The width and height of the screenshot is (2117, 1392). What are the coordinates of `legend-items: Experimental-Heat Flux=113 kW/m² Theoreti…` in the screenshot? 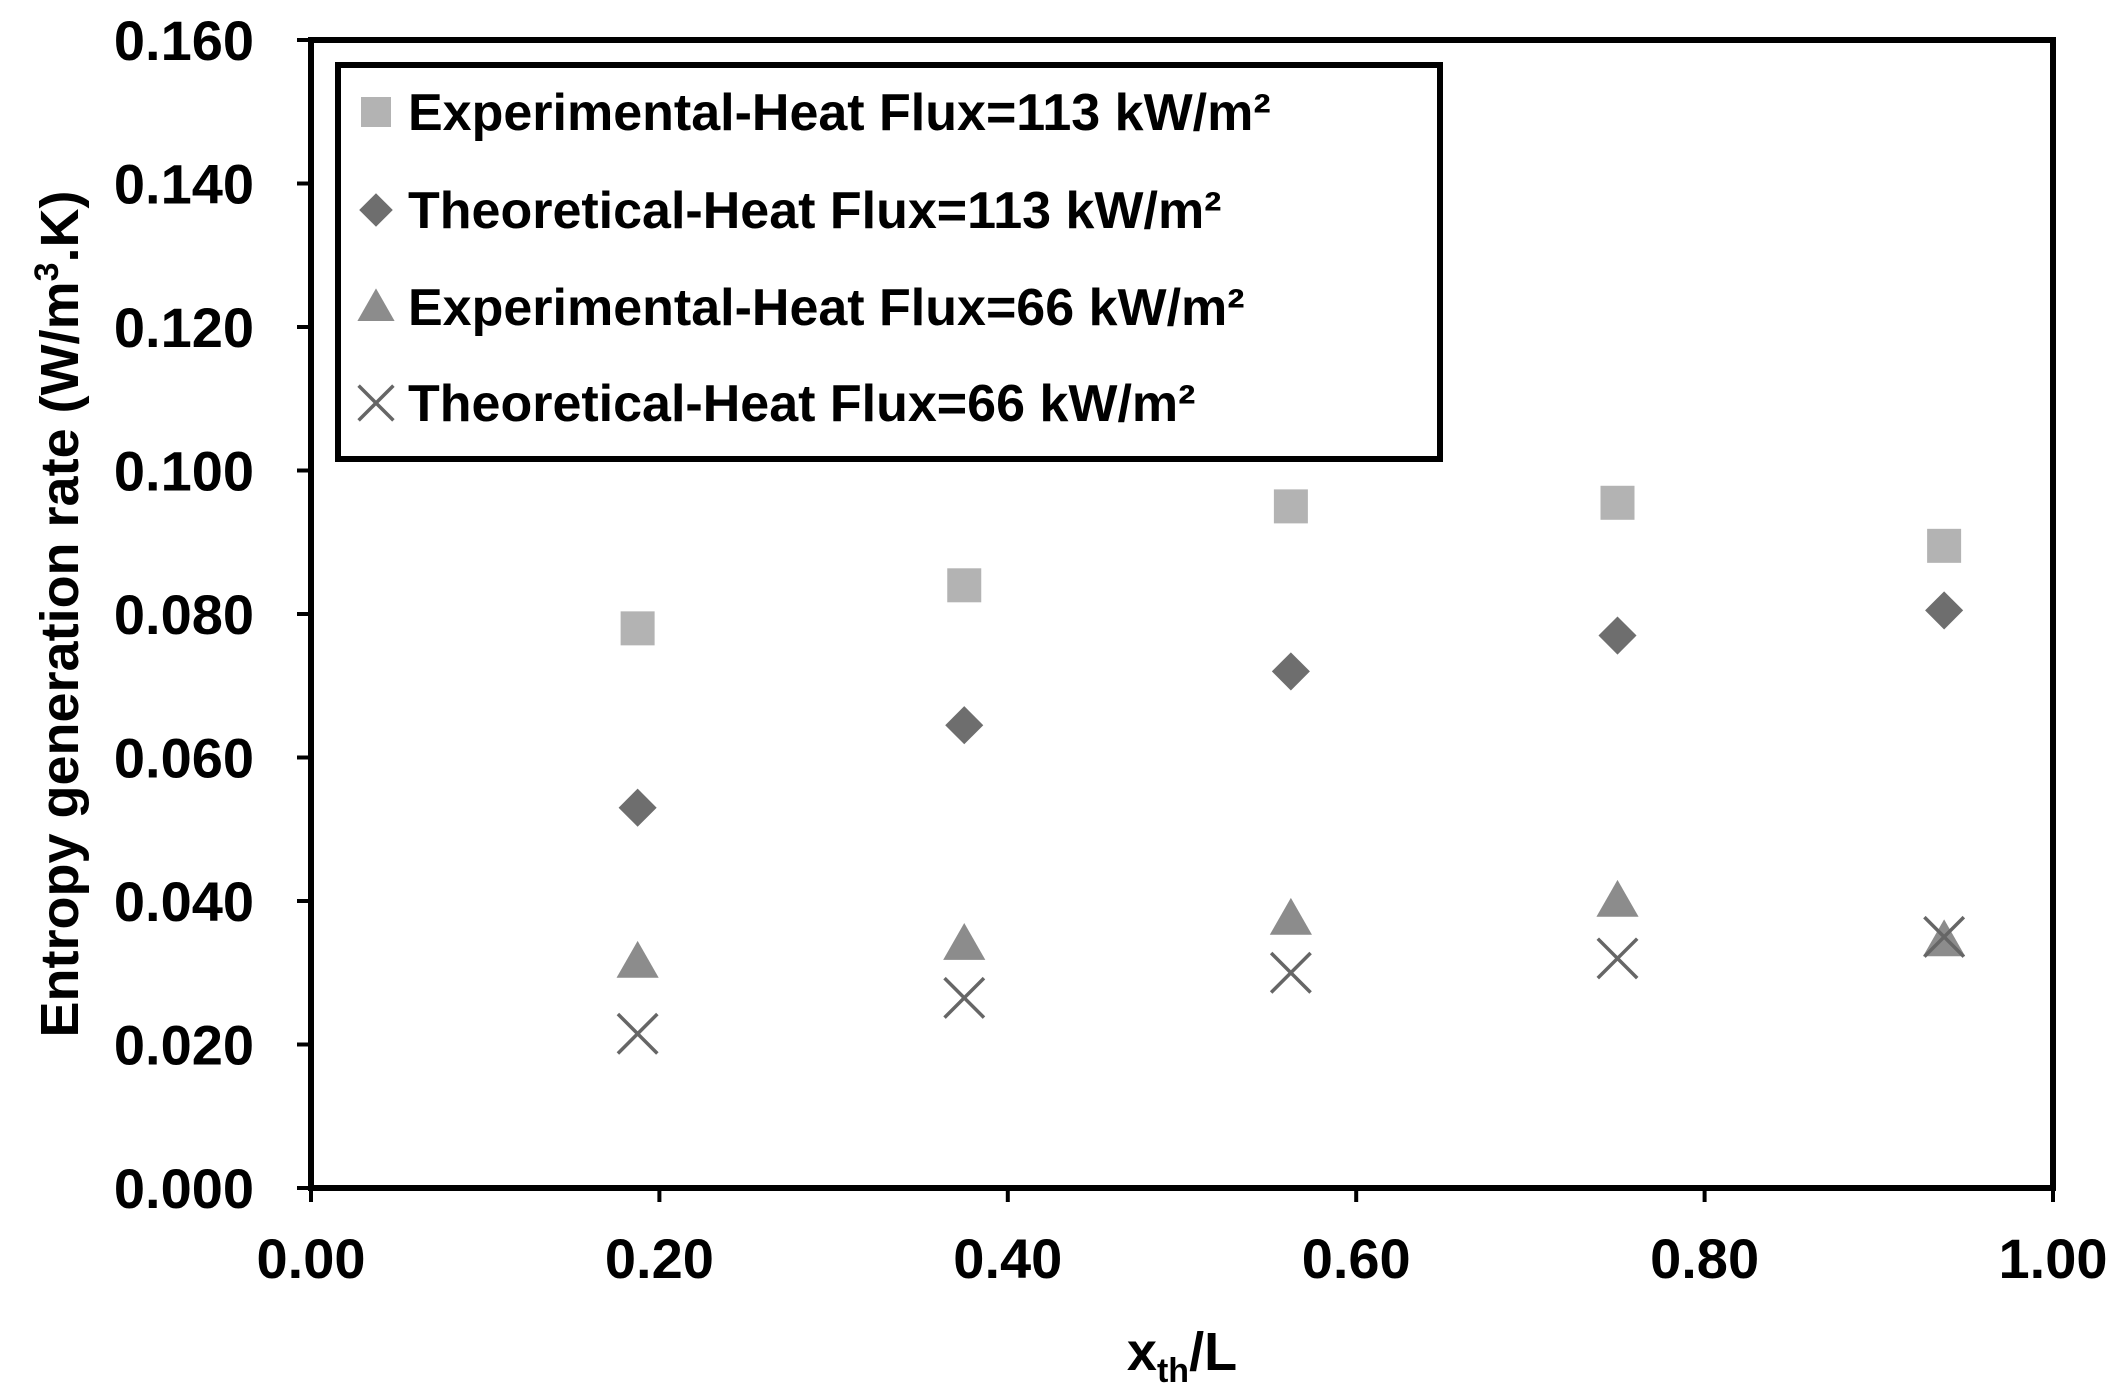 It's located at (814, 258).